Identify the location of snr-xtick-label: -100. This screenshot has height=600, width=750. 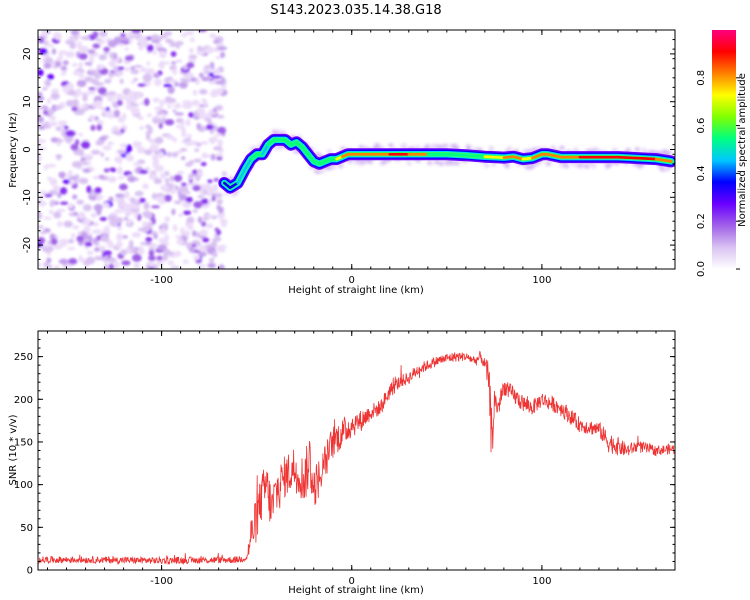
(161, 581).